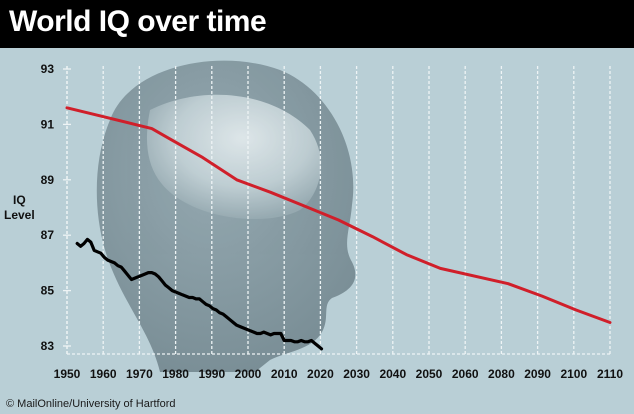 This screenshot has width=634, height=414. Describe the element at coordinates (48, 346) in the screenshot. I see `y-tick-label: 83` at that location.